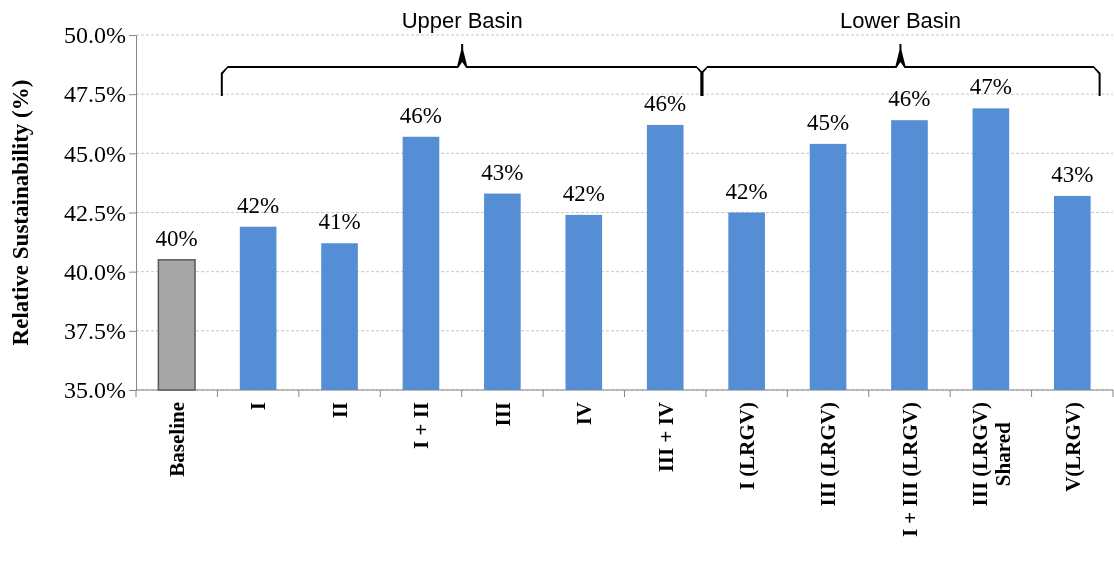  I want to click on y-tick-label: 47.5%, so click(95, 94).